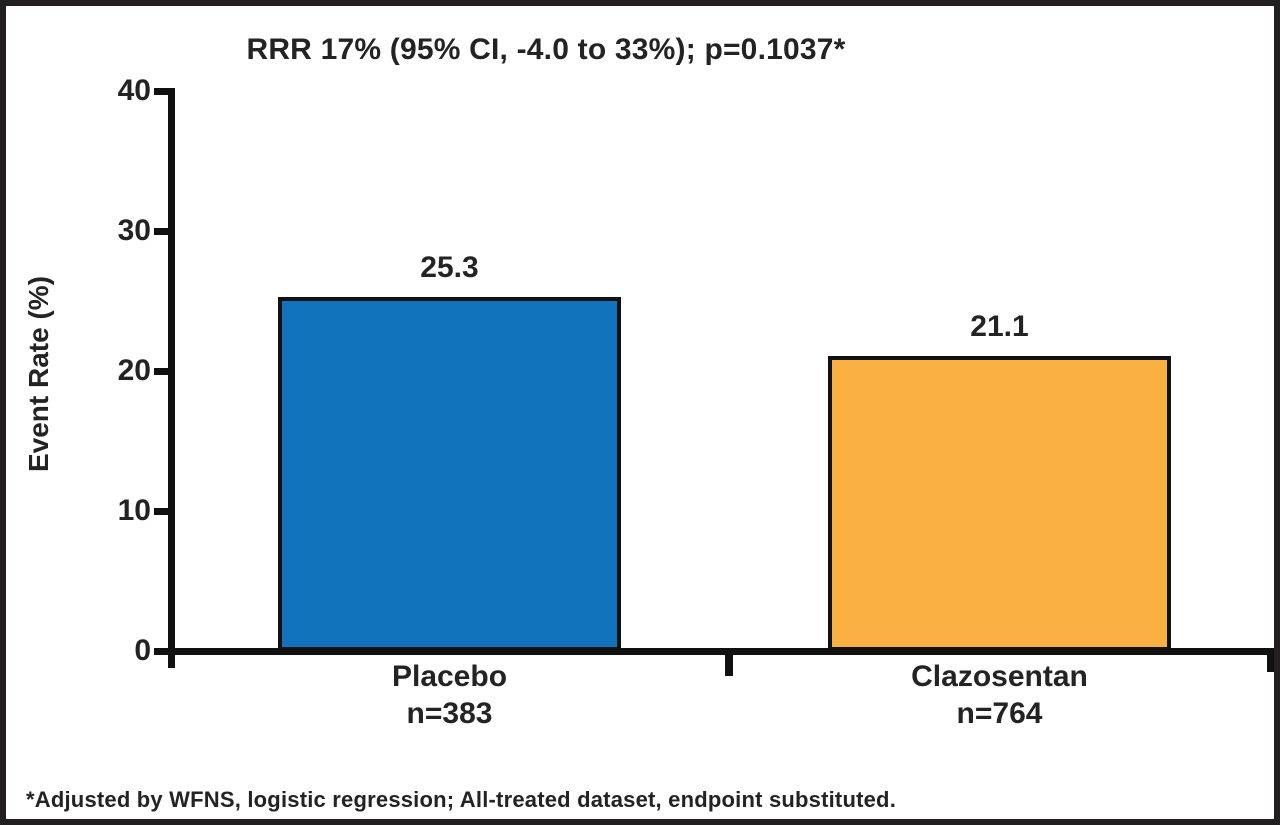 The height and width of the screenshot is (825, 1280). Describe the element at coordinates (729, 663) in the screenshot. I see `x-axis-divider-tick` at that location.